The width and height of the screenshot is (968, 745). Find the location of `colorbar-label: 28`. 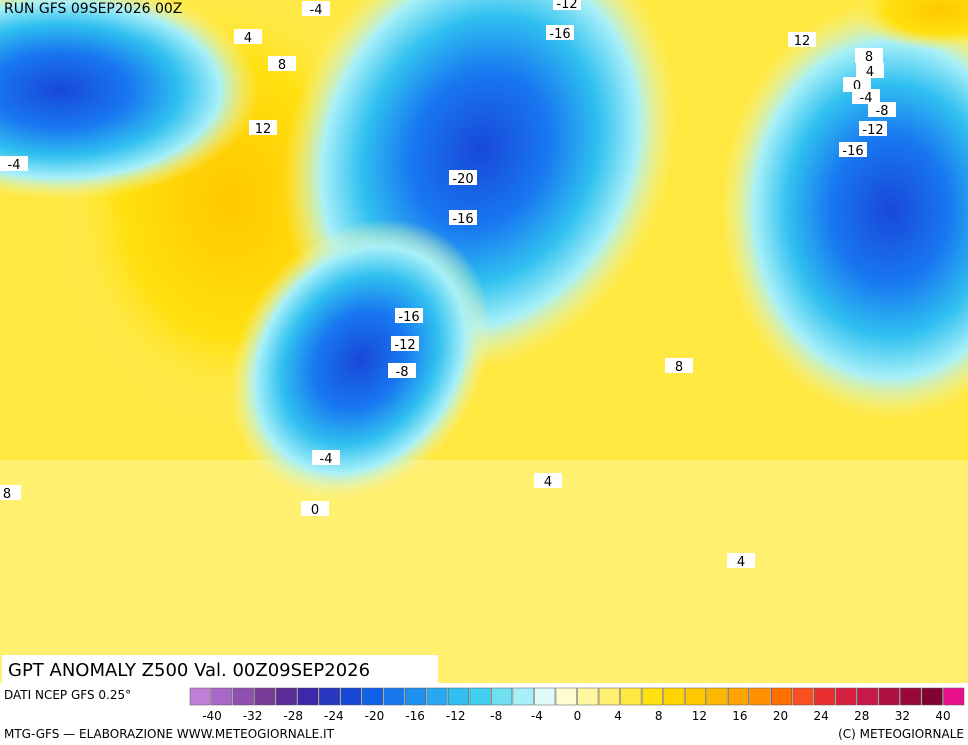

colorbar-label: 28 is located at coordinates (861, 716).